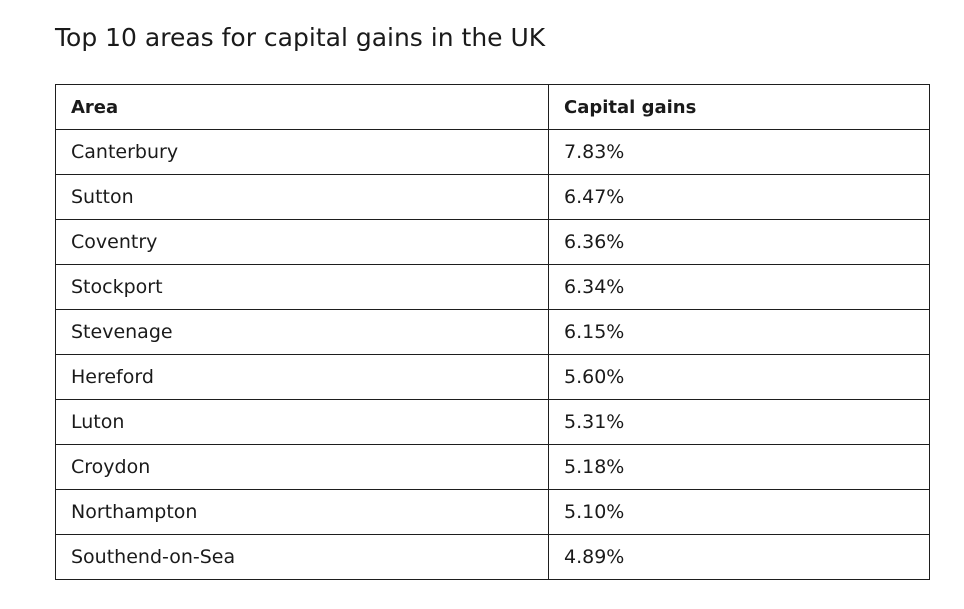 The height and width of the screenshot is (609, 964). I want to click on table-row: Sutton 6.47%, so click(492, 197).